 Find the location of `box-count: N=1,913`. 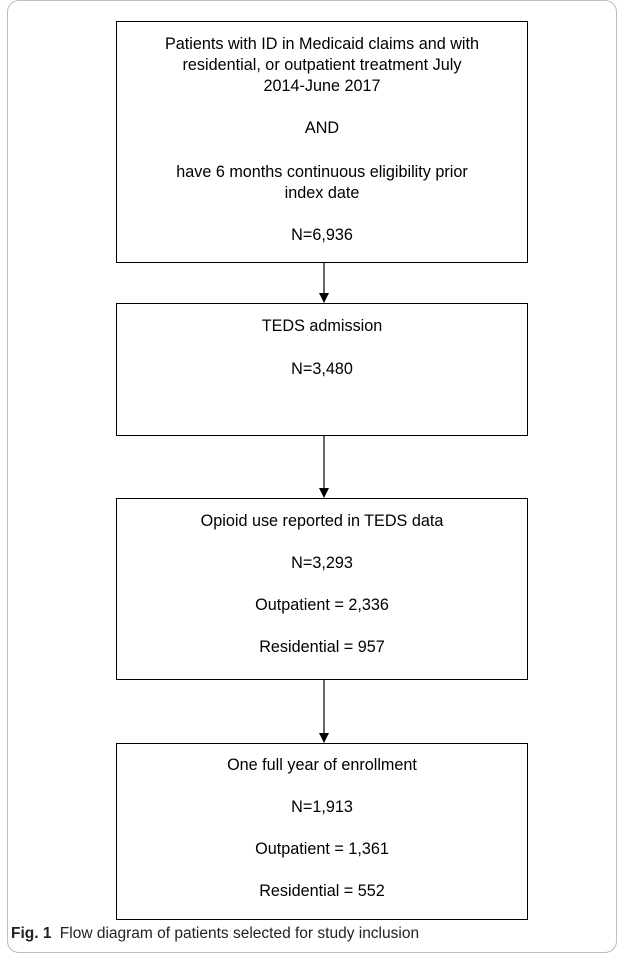

box-count: N=1,913 is located at coordinates (322, 807).